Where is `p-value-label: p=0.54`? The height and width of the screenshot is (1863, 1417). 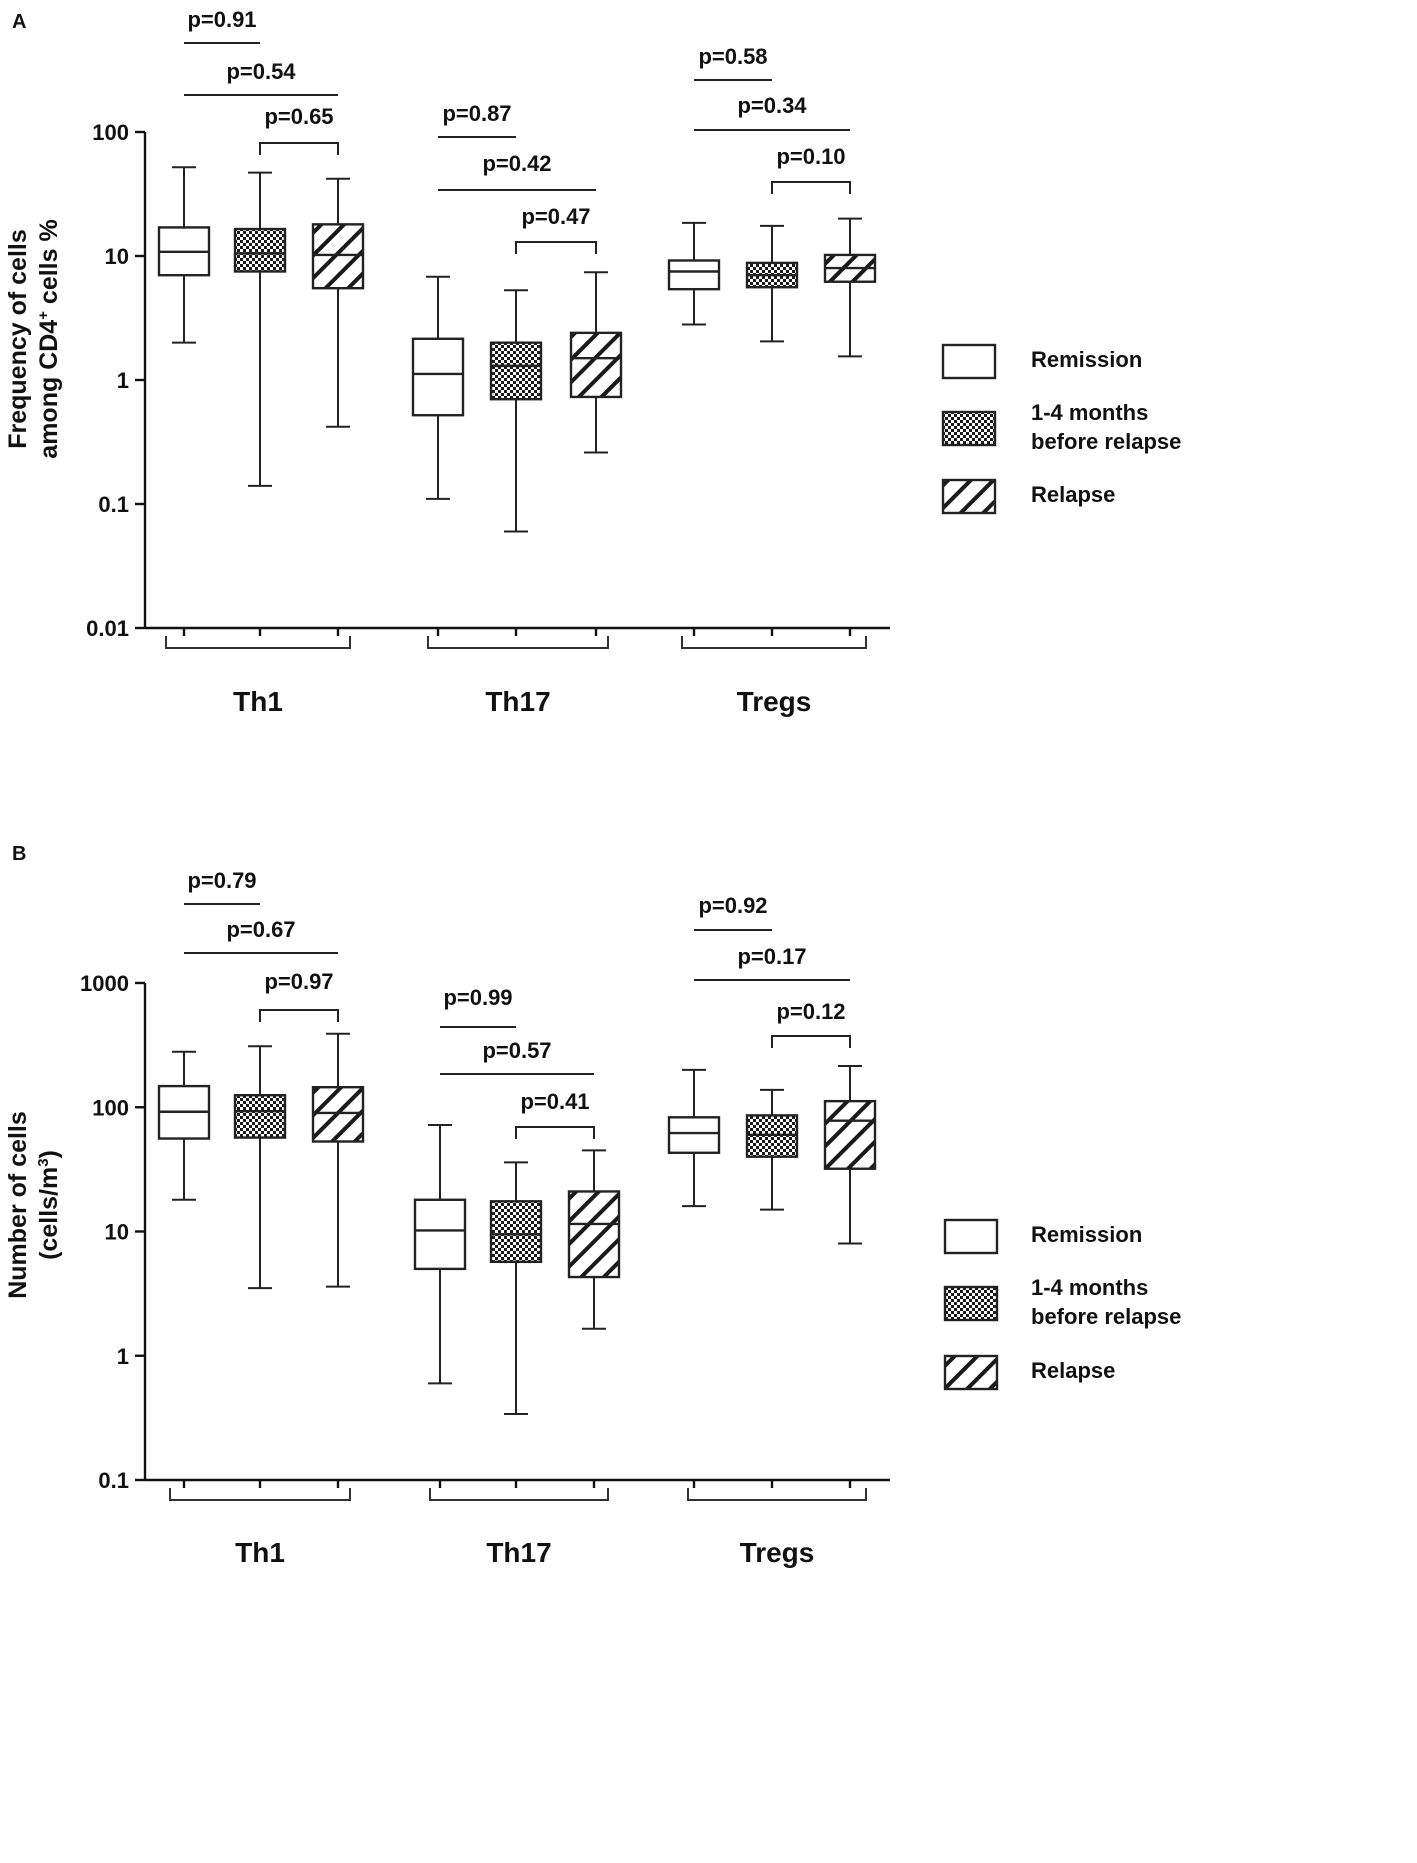 p-value-label: p=0.54 is located at coordinates (261, 71).